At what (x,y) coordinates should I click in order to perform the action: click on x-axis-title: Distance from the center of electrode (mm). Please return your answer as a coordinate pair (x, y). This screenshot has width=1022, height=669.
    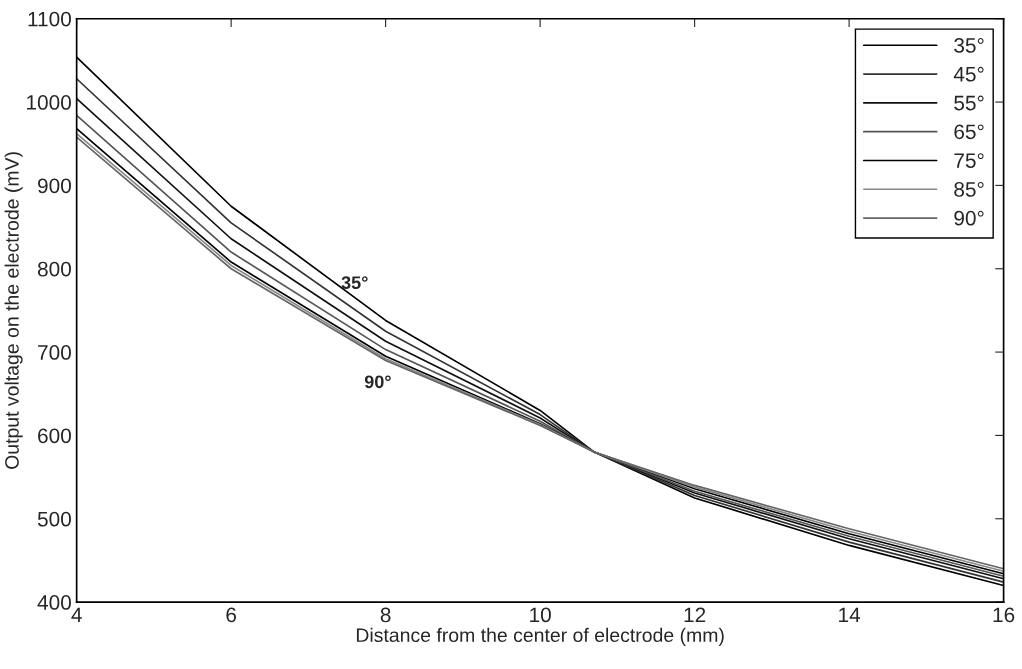
    Looking at the image, I should click on (540, 636).